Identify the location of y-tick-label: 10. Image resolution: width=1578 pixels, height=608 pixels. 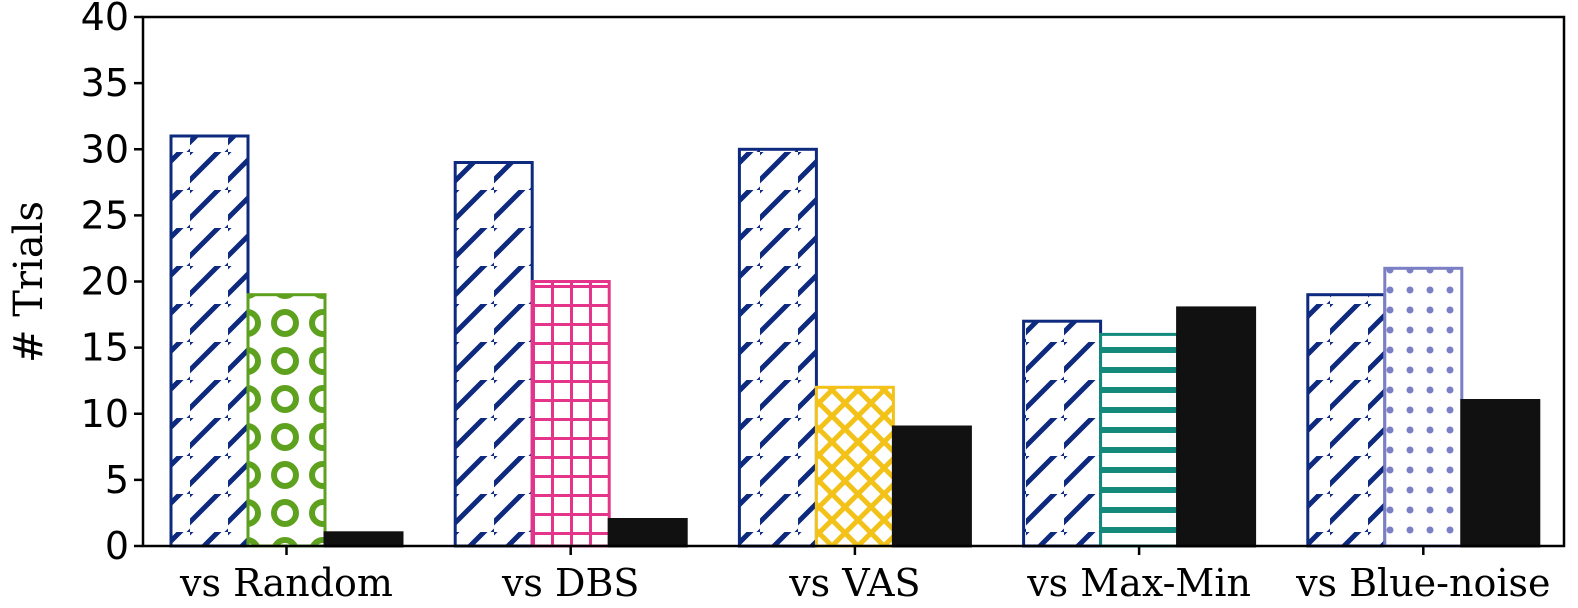
(105, 414).